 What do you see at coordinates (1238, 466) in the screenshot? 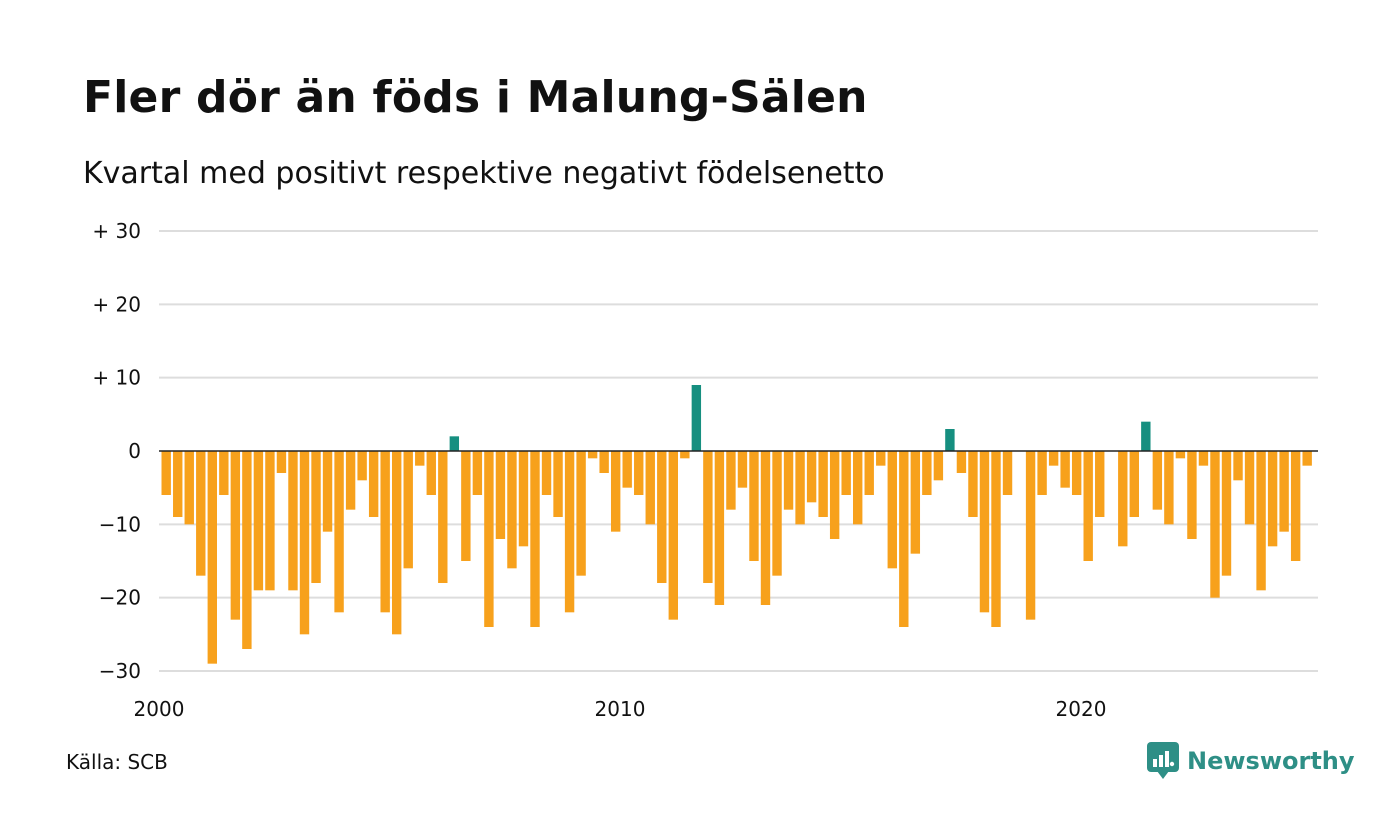
I see `bar-2023-q2` at bounding box center [1238, 466].